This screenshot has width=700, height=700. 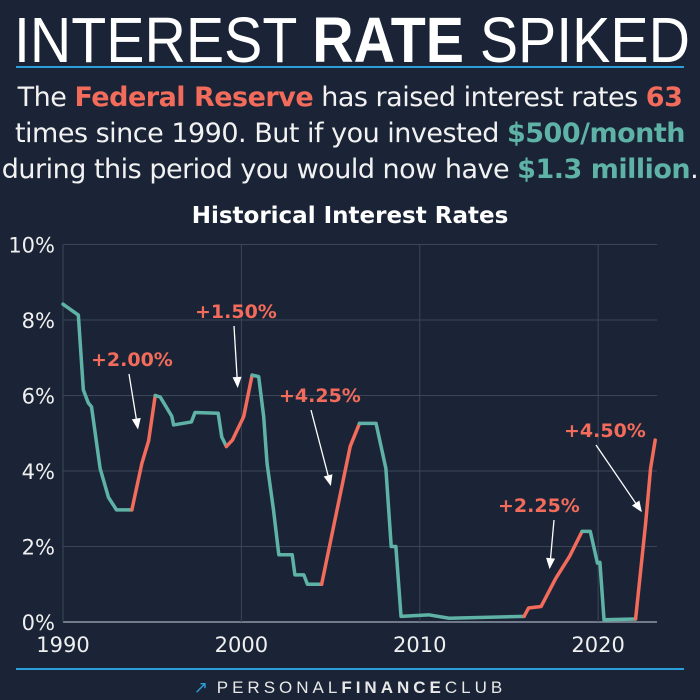 What do you see at coordinates (38, 548) in the screenshot?
I see `y-tick-label: 2%` at bounding box center [38, 548].